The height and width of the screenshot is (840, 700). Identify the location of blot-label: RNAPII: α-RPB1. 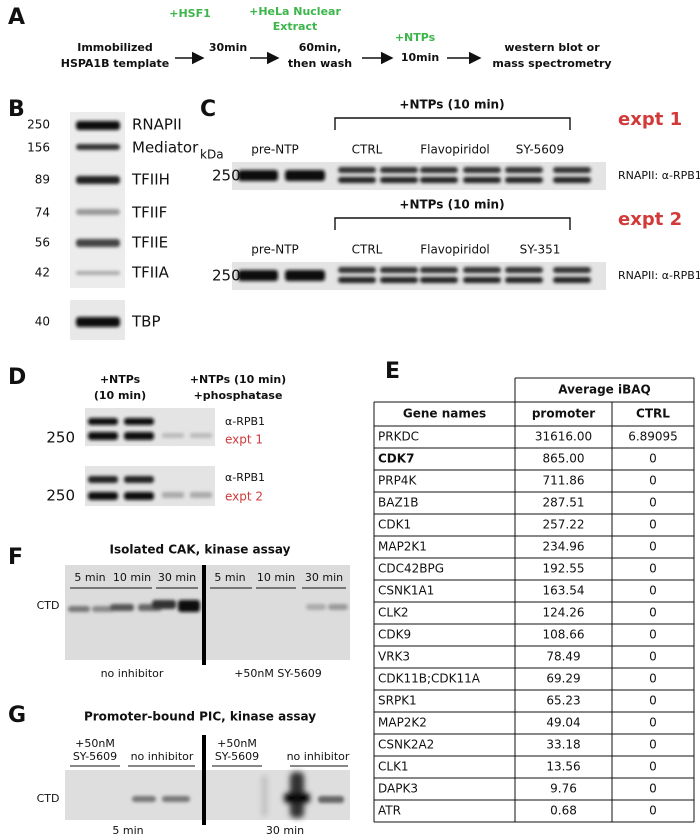
(659, 275).